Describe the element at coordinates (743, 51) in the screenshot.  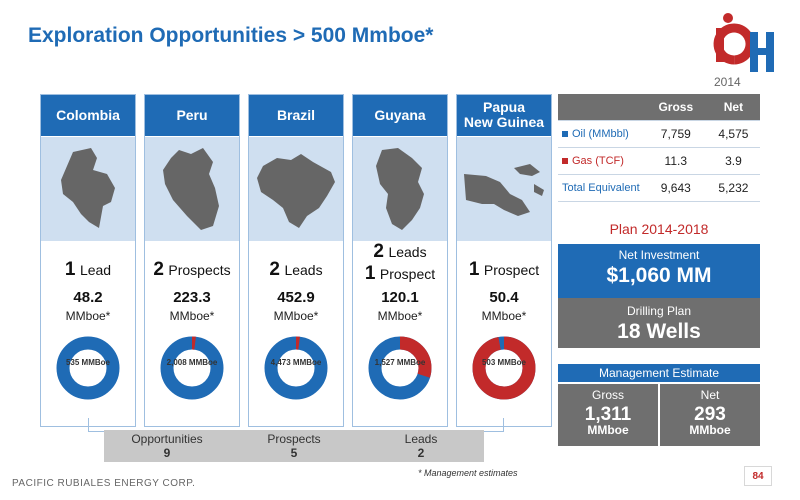
I see `event-logo: 2014` at that location.